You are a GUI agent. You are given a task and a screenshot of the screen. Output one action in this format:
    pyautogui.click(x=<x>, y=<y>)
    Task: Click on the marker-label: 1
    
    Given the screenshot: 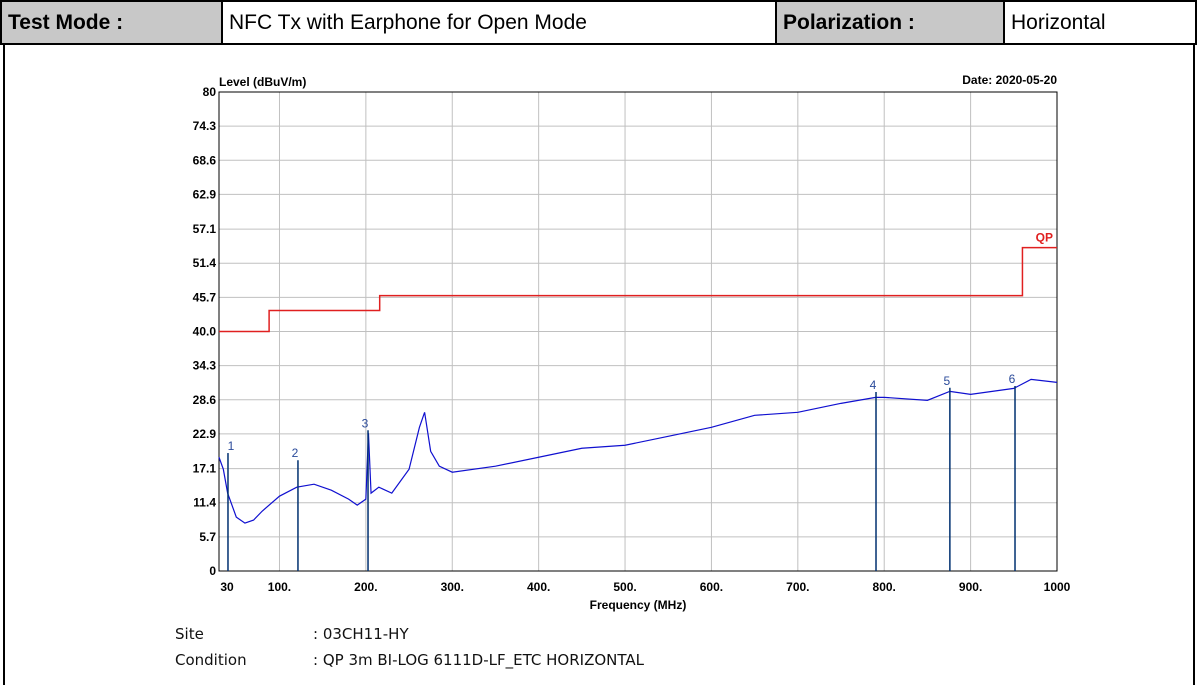 What is the action you would take?
    pyautogui.click(x=231, y=446)
    